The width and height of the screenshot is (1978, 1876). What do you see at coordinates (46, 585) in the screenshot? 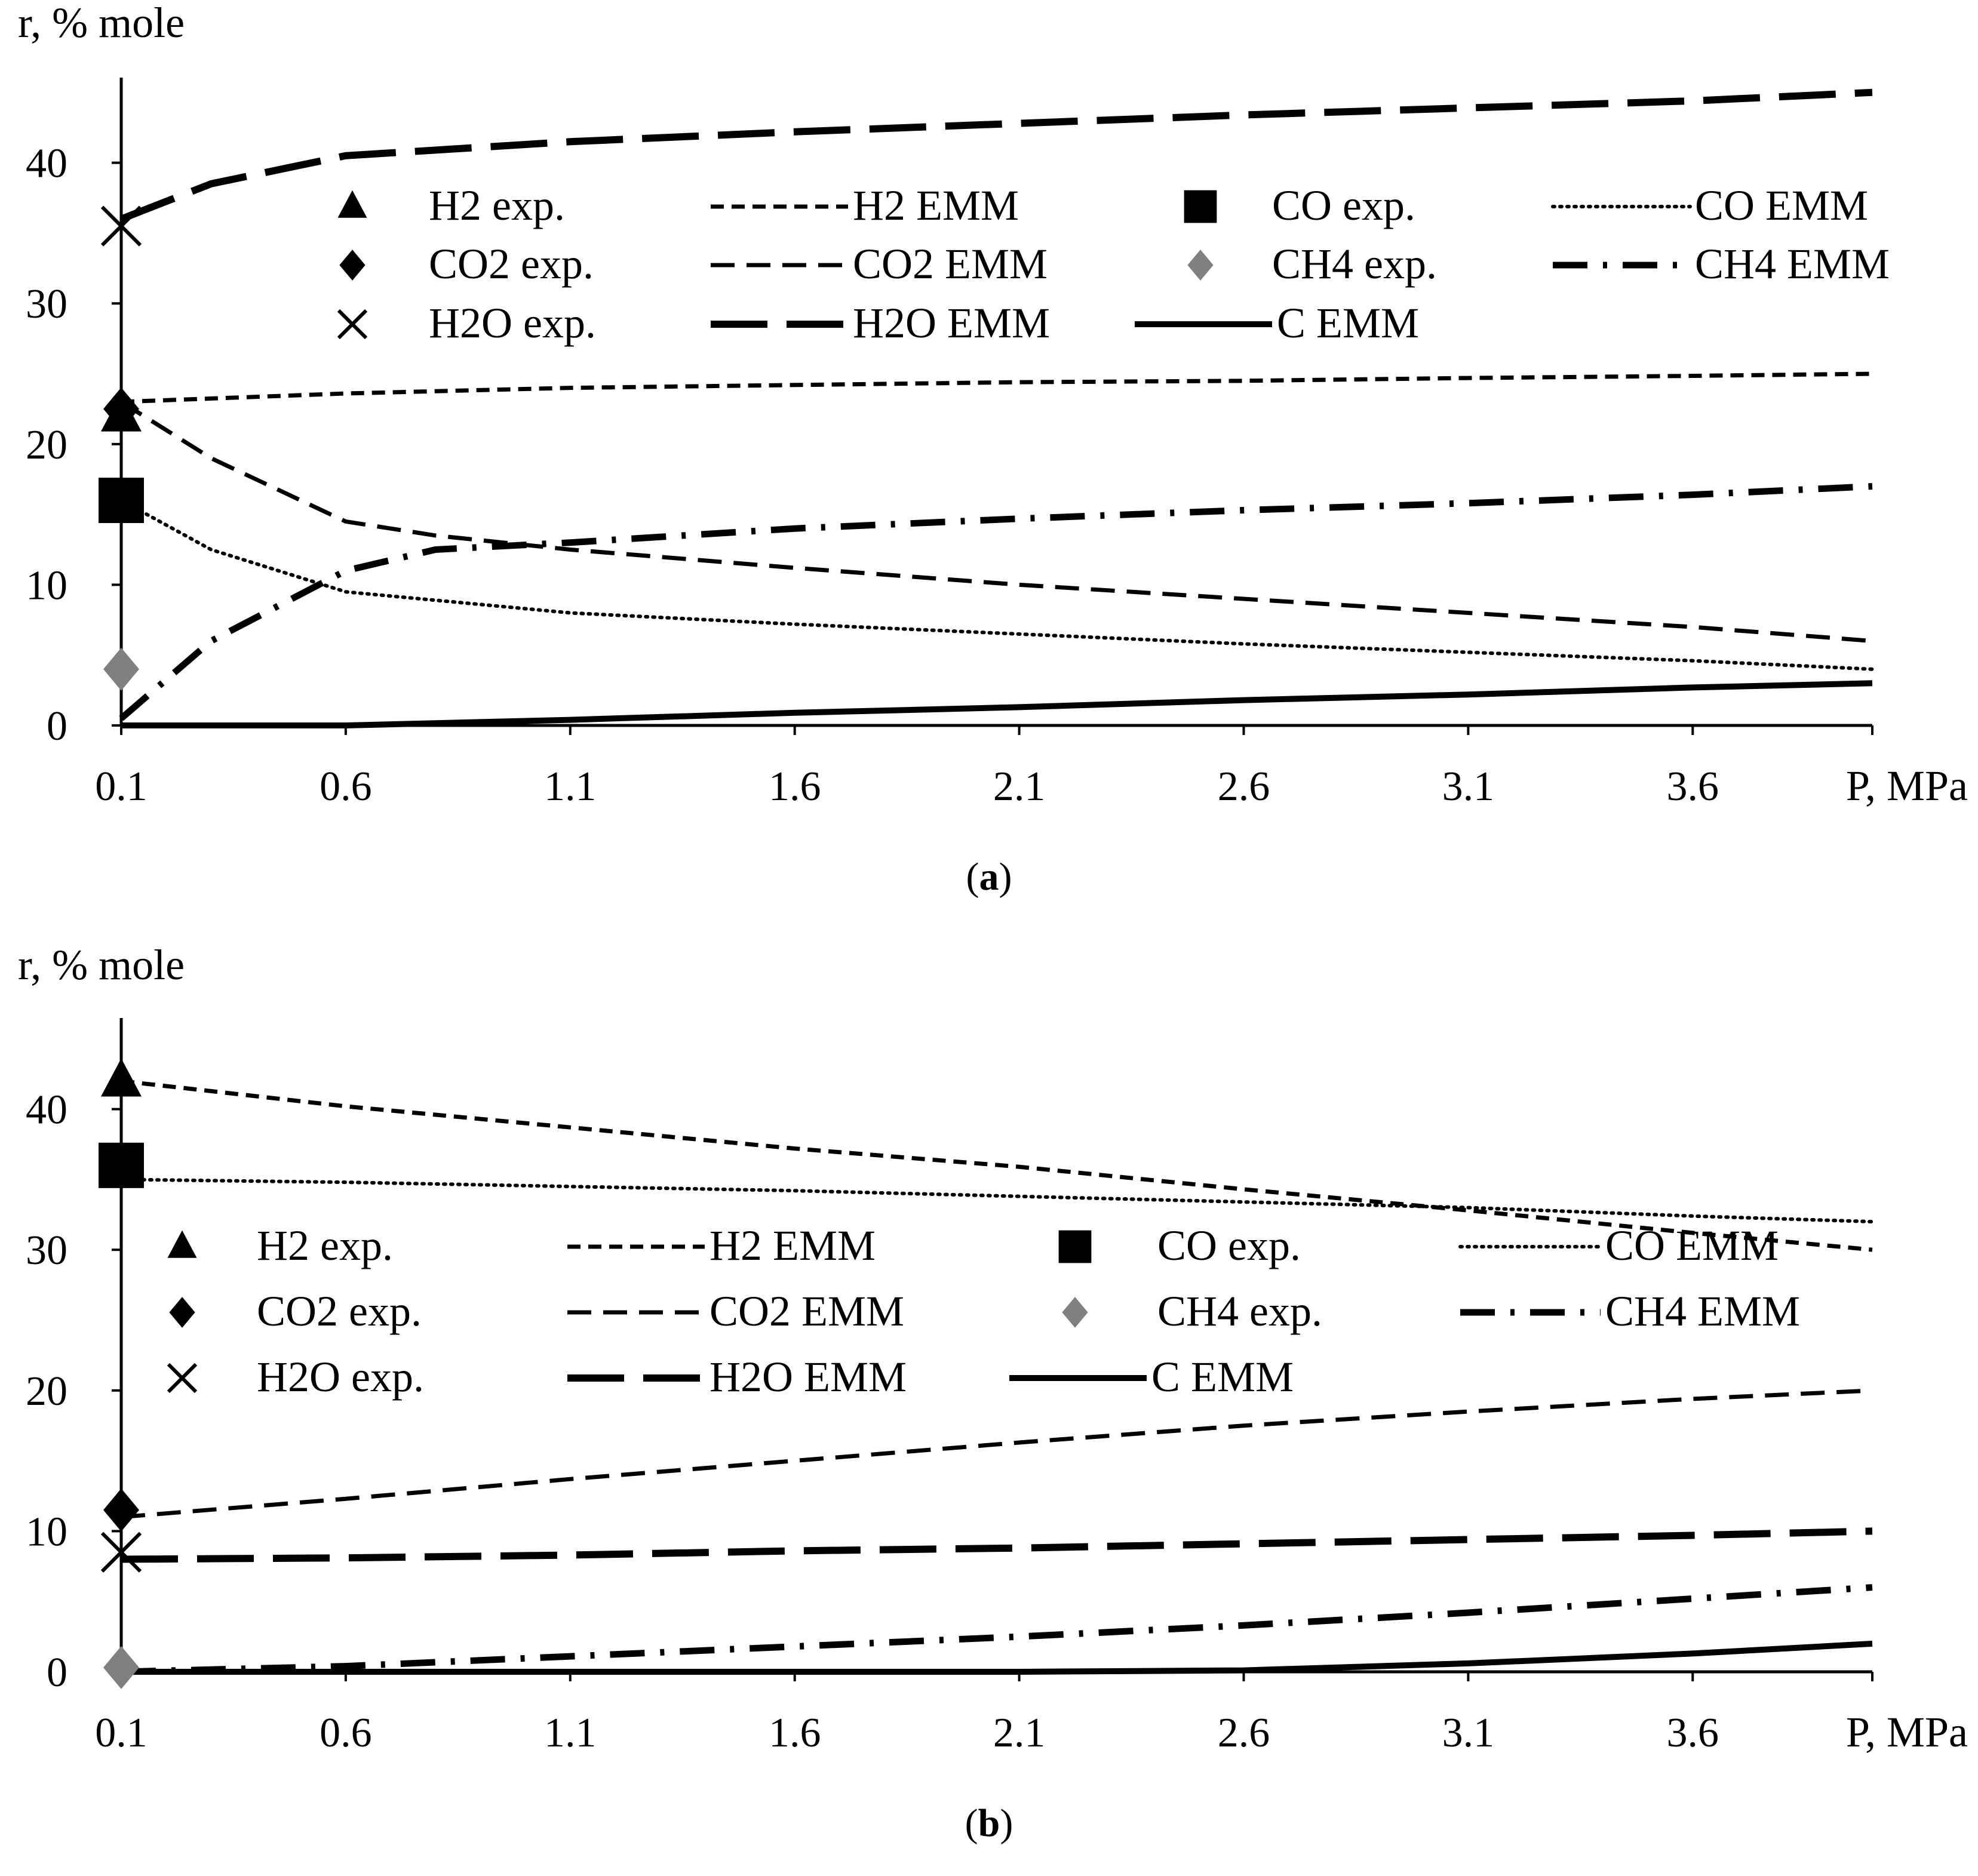
I see `y-tick-label: 10` at bounding box center [46, 585].